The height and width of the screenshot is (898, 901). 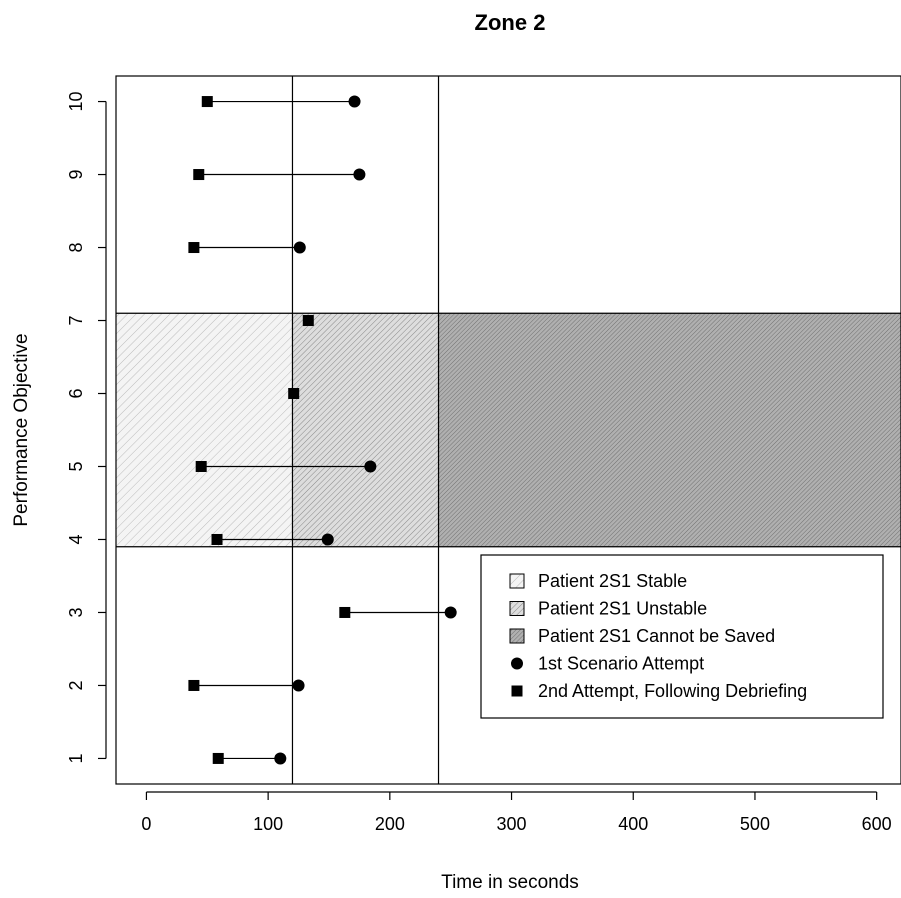 What do you see at coordinates (86, 427) in the screenshot?
I see `y-axis: 1 2 3 4 5 6 7 8 9 10` at bounding box center [86, 427].